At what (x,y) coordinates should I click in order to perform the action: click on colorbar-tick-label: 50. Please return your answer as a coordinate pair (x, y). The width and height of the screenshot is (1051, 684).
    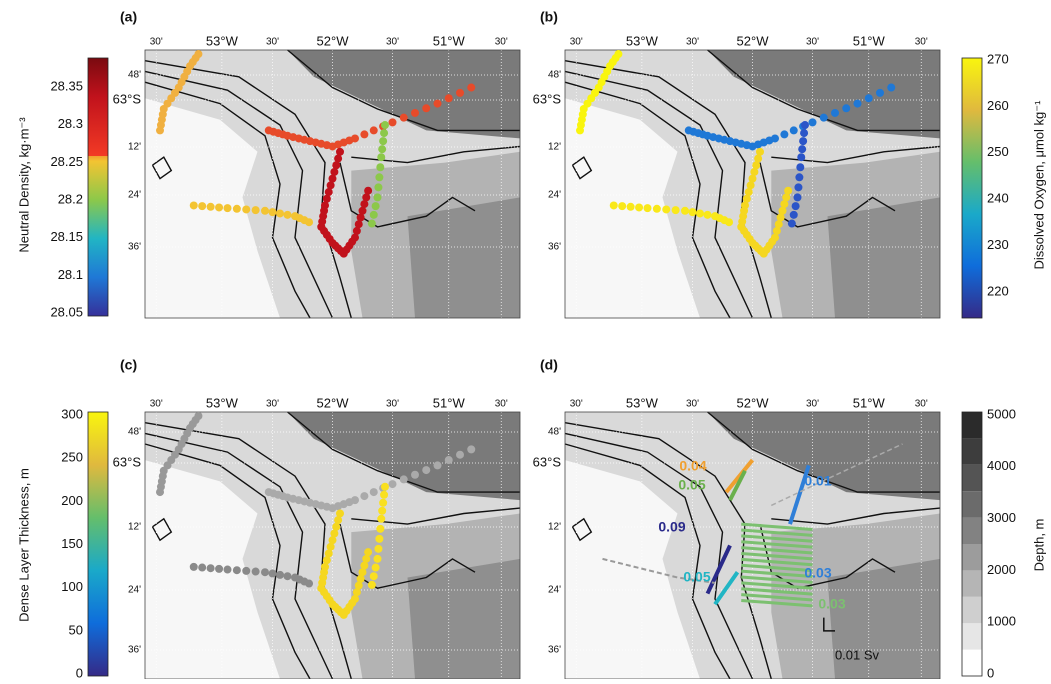
    Looking at the image, I should click on (76, 629).